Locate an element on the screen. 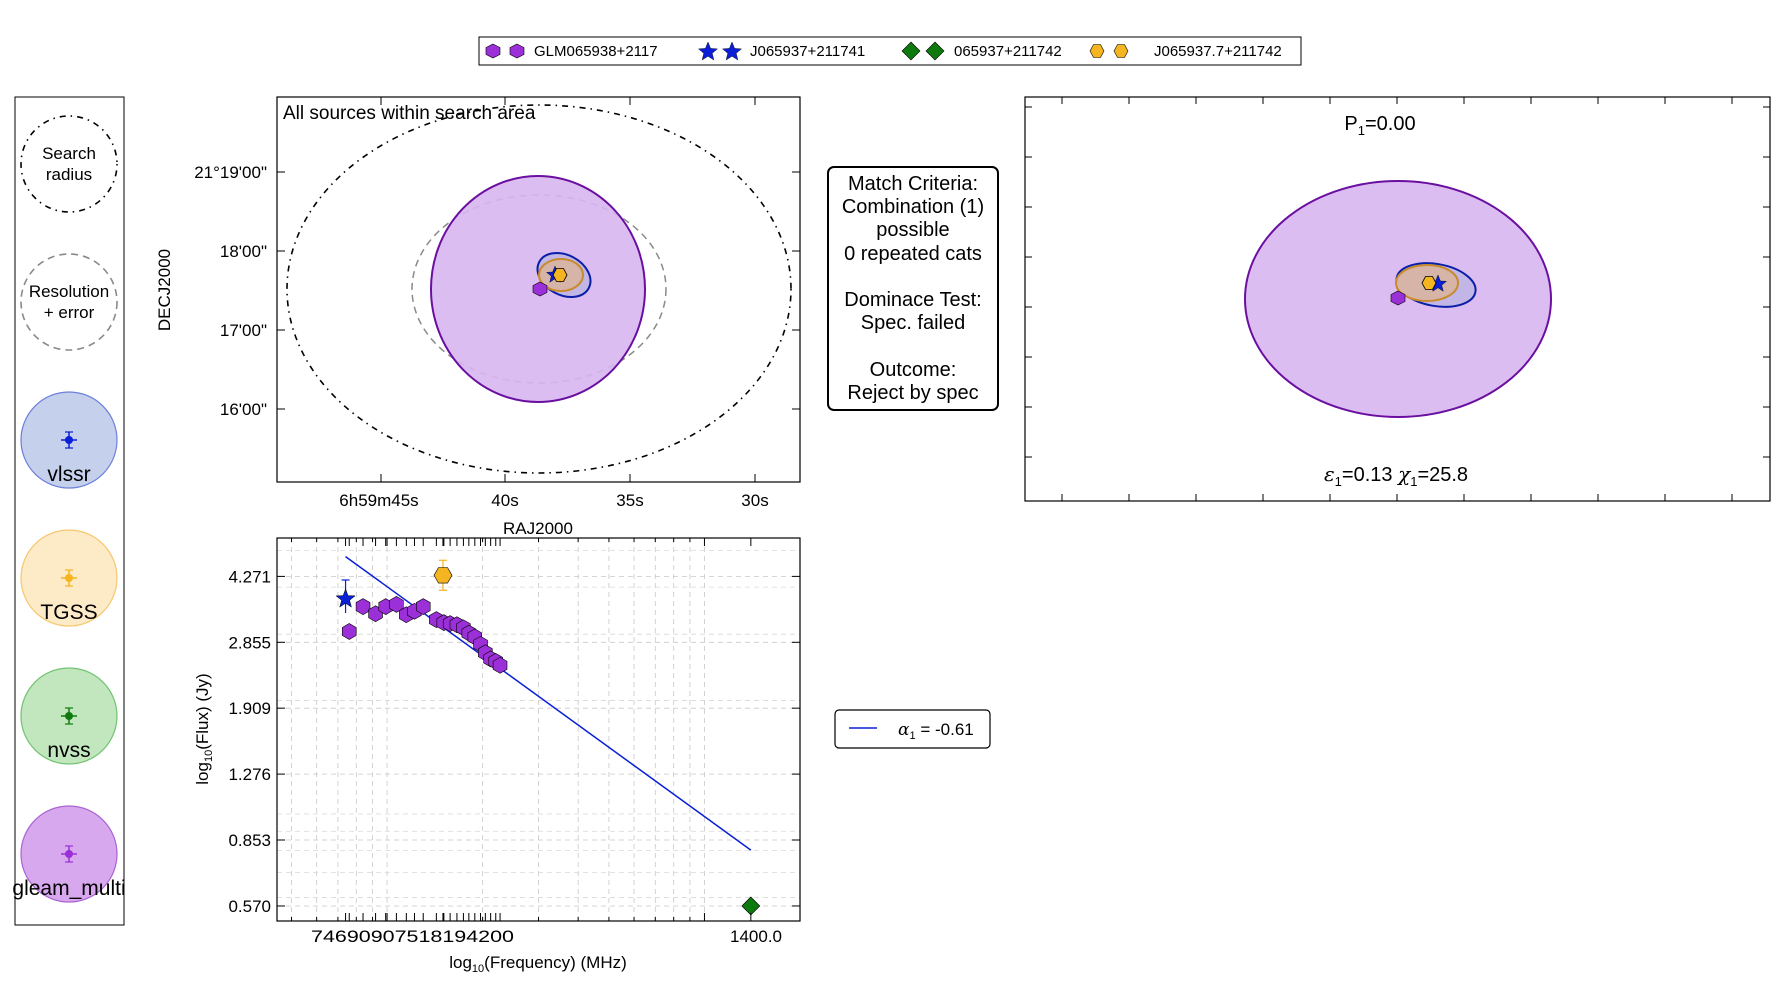  sky-ytick: 21°19'00" is located at coordinates (230, 172).